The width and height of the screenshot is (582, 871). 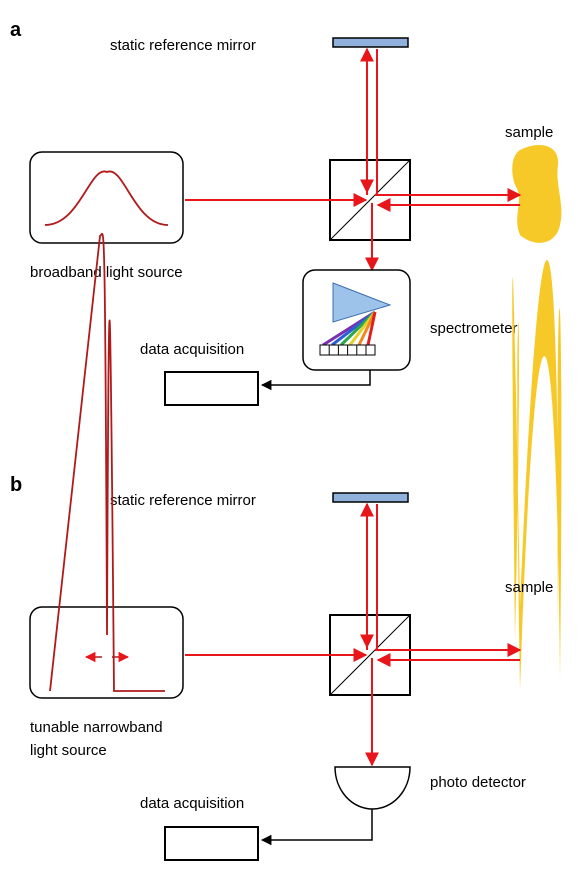 What do you see at coordinates (478, 782) in the screenshot?
I see `detector-label: photo detector` at bounding box center [478, 782].